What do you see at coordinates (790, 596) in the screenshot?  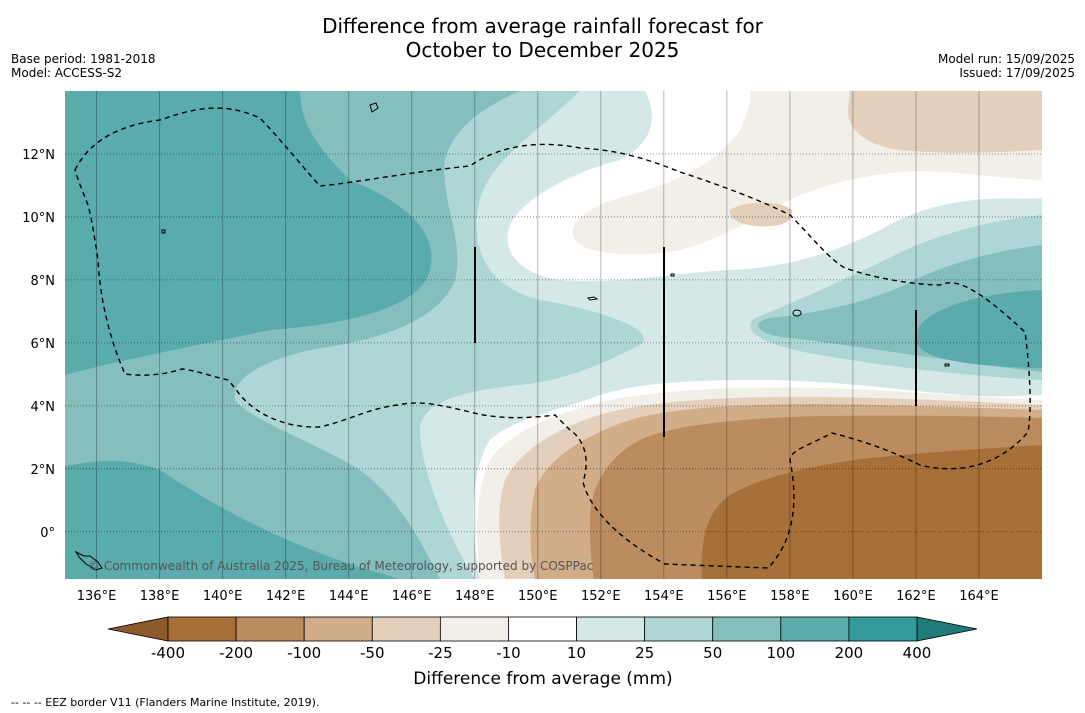 I see `lon-tick-label: 158°E` at bounding box center [790, 596].